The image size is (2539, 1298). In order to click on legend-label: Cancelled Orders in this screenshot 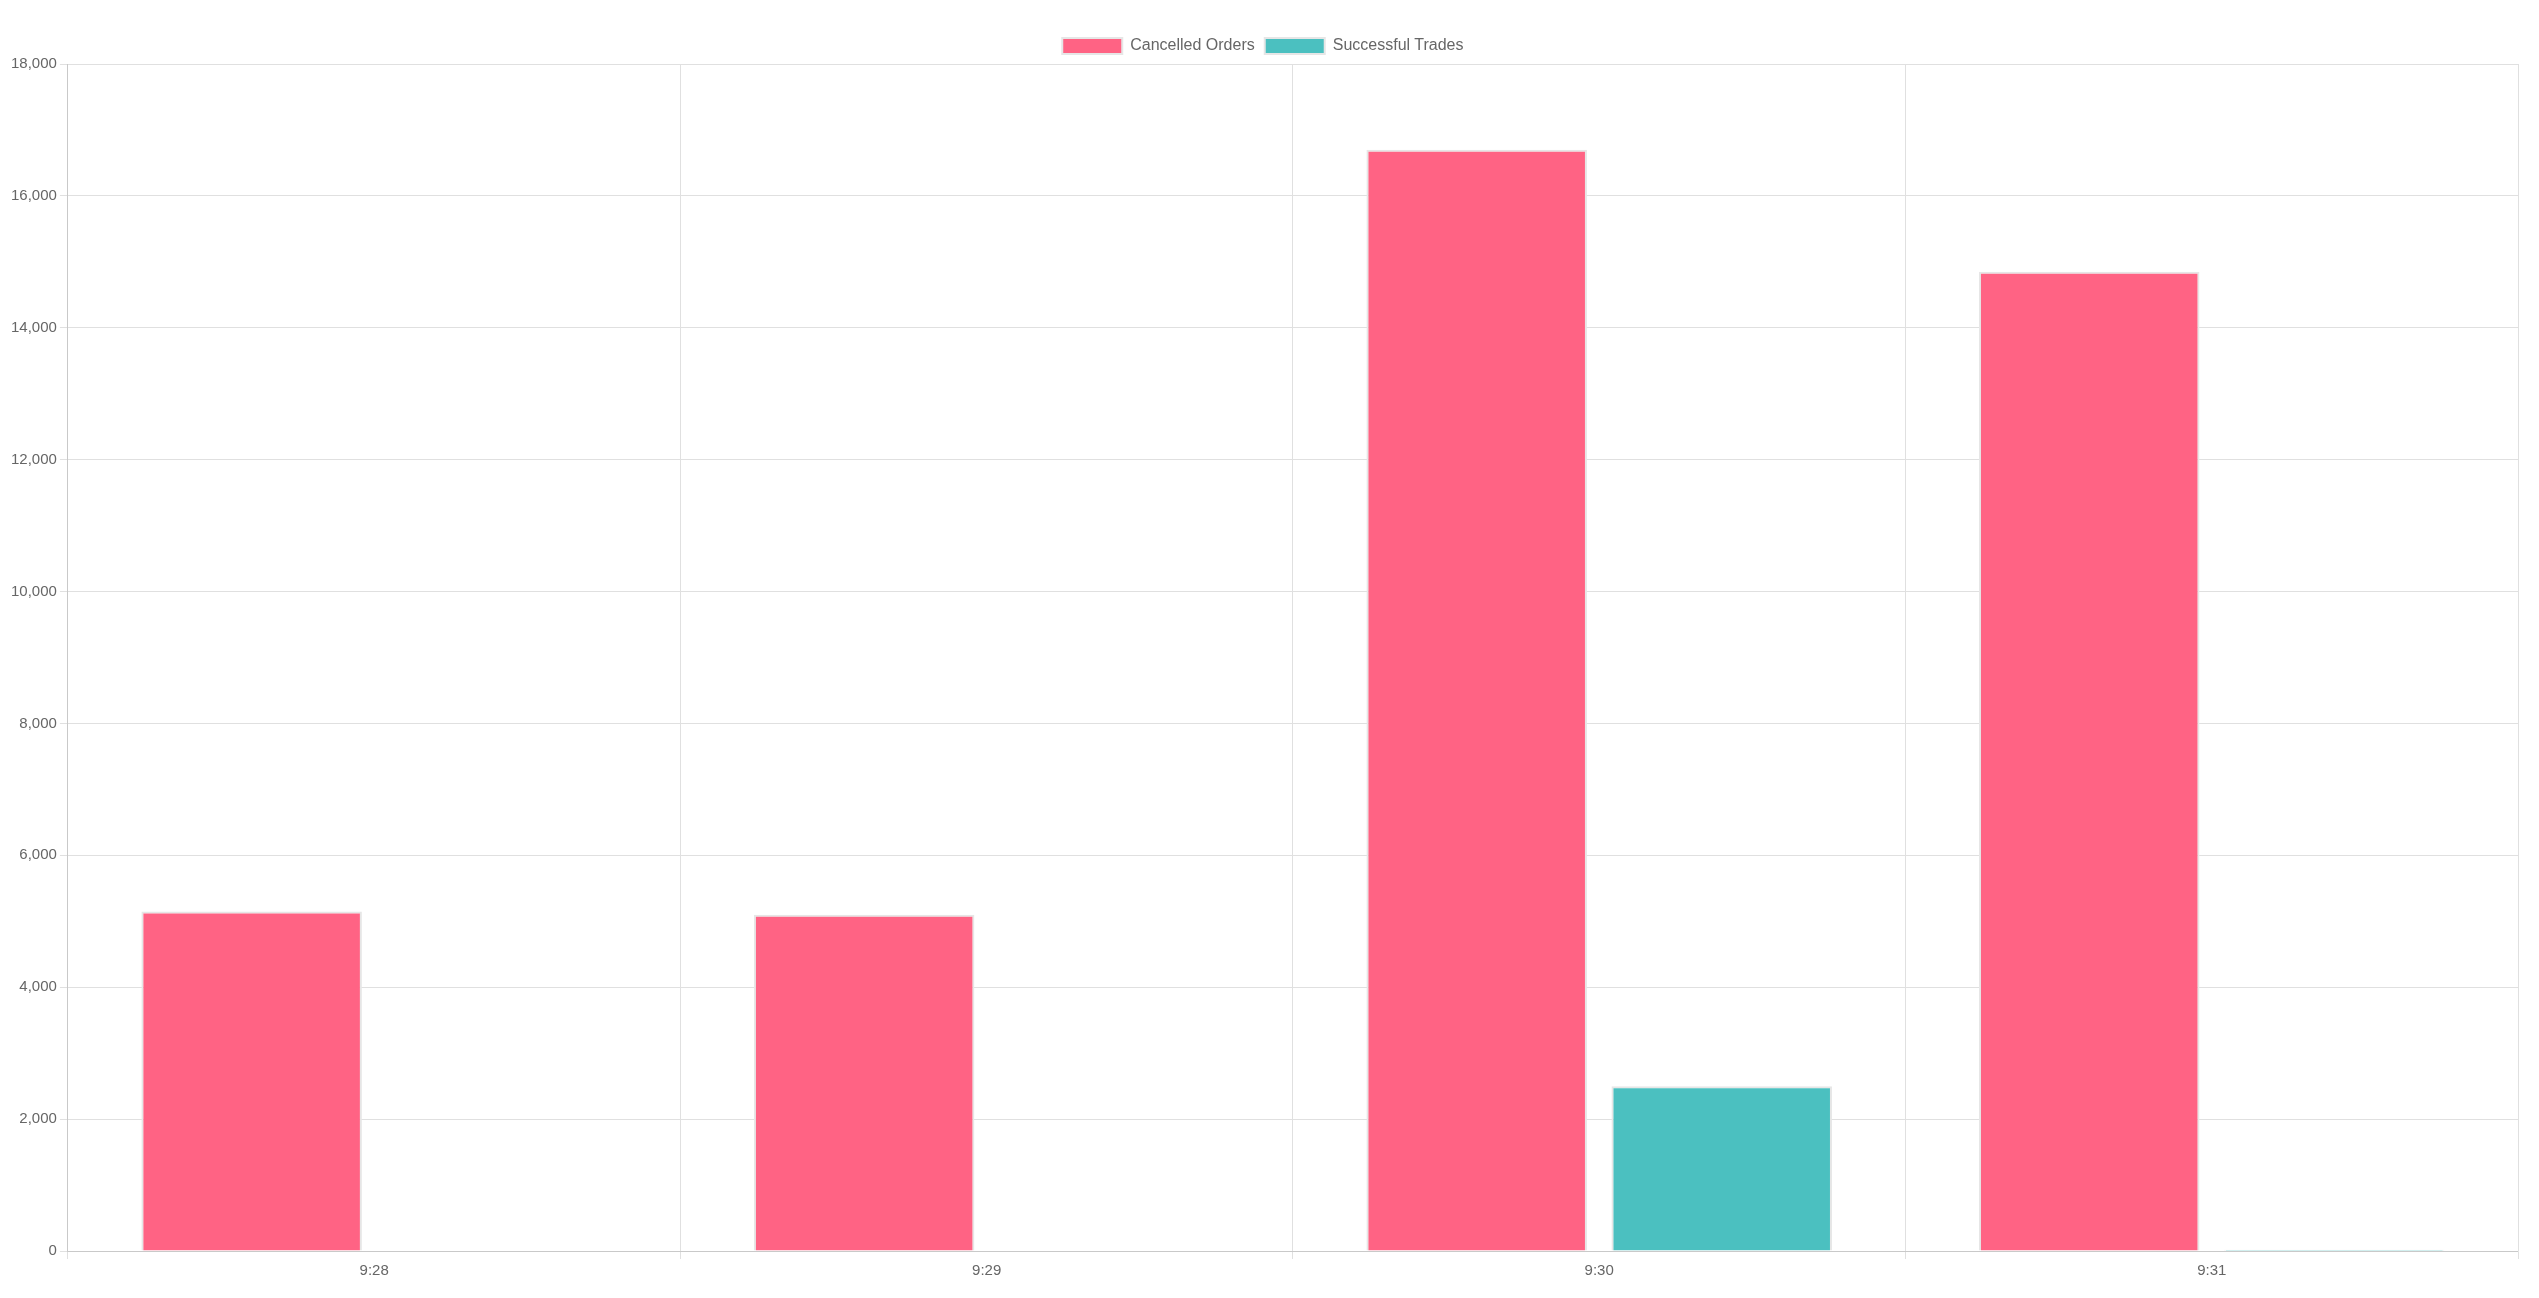, I will do `click(1192, 45)`.